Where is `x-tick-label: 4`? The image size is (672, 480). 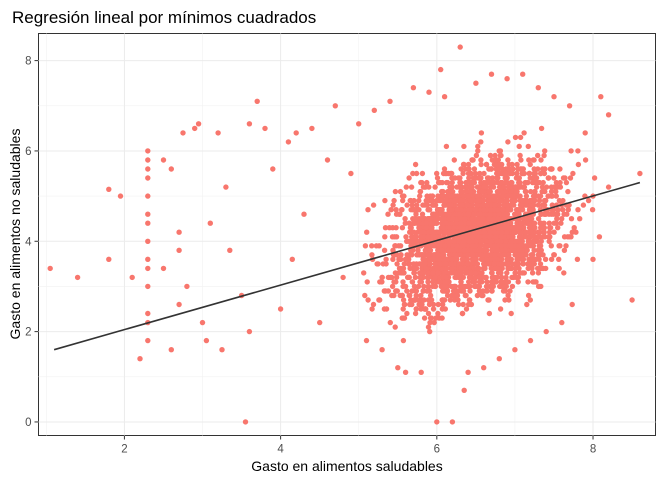
x-tick-label: 4 is located at coordinates (280, 450).